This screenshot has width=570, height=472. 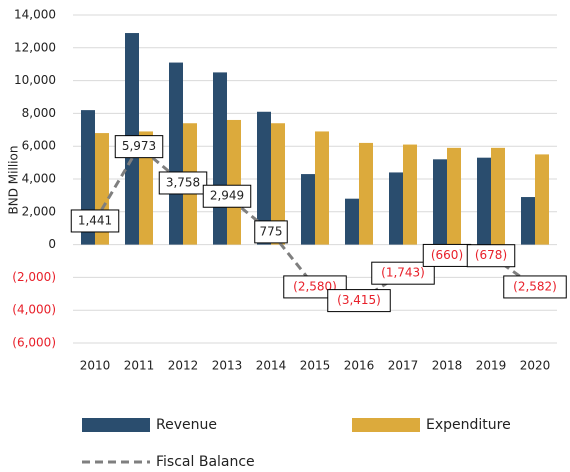 What do you see at coordinates (95, 366) in the screenshot?
I see `x-tick-label: 2010` at bounding box center [95, 366].